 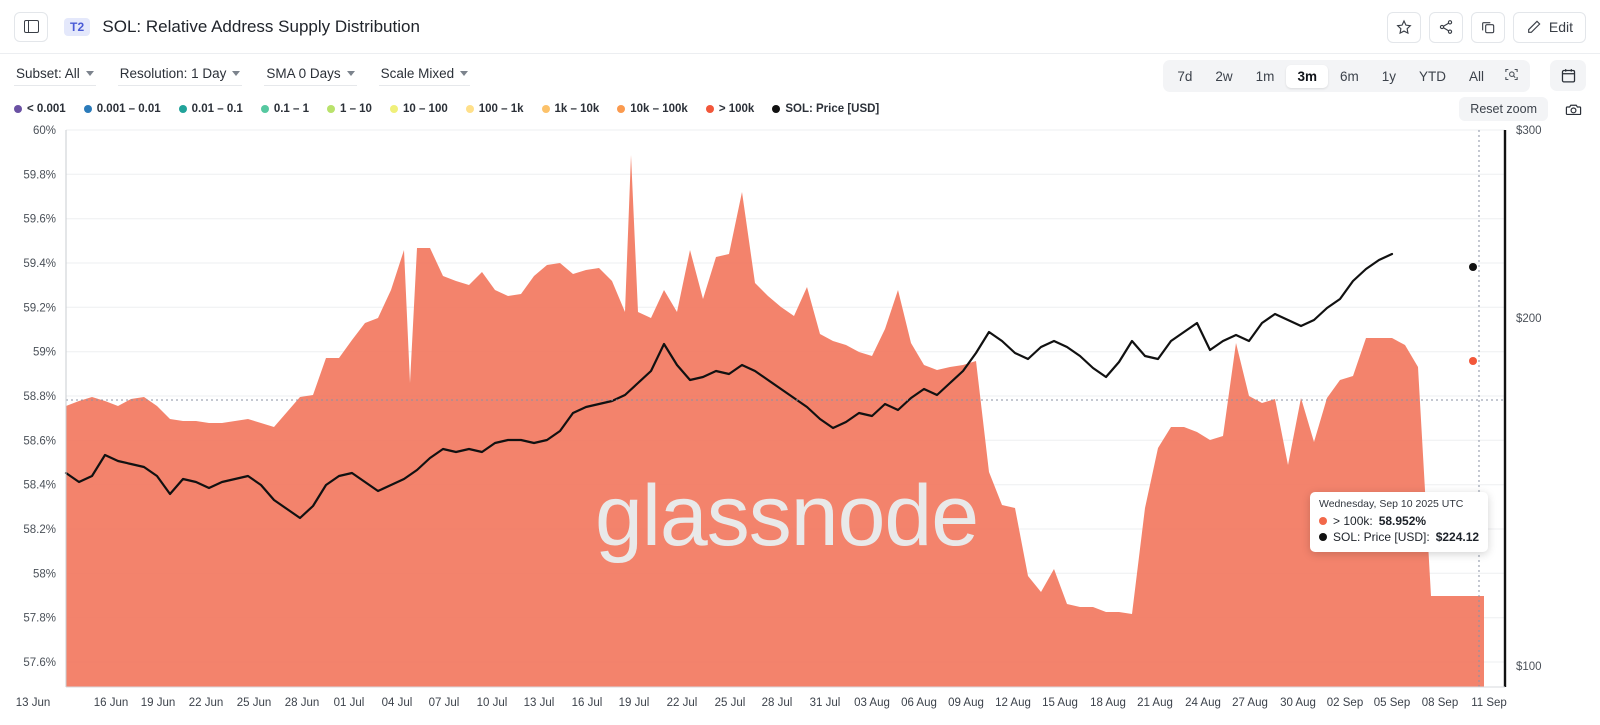 What do you see at coordinates (39, 441) in the screenshot?
I see `svg-text: 58.6%` at bounding box center [39, 441].